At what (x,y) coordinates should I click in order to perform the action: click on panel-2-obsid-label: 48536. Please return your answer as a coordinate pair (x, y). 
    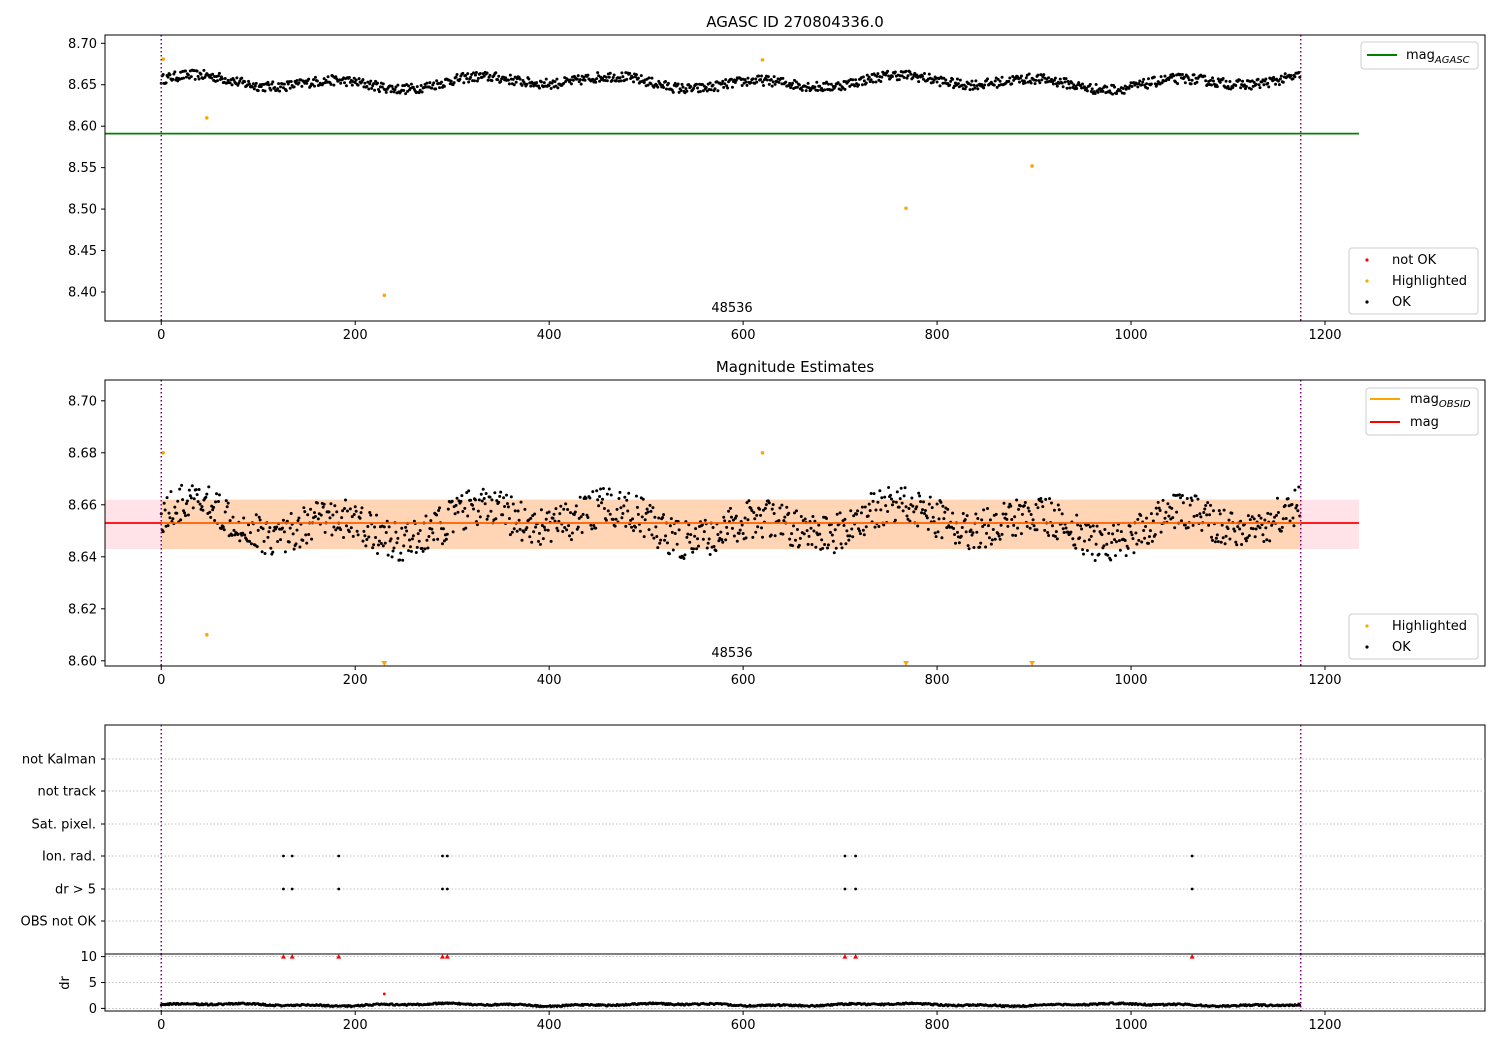
    Looking at the image, I should click on (731, 653).